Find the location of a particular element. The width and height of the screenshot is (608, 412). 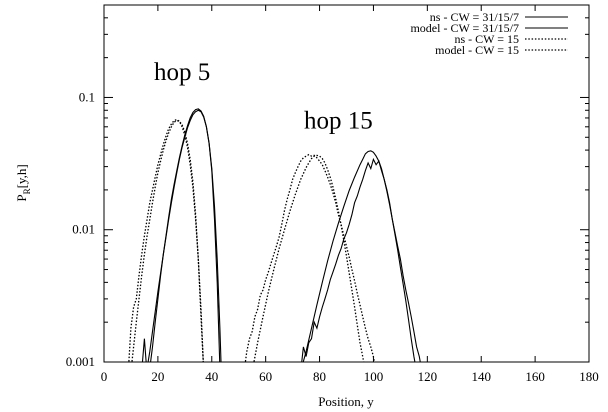

x-tick-label: 0 is located at coordinates (104, 376).